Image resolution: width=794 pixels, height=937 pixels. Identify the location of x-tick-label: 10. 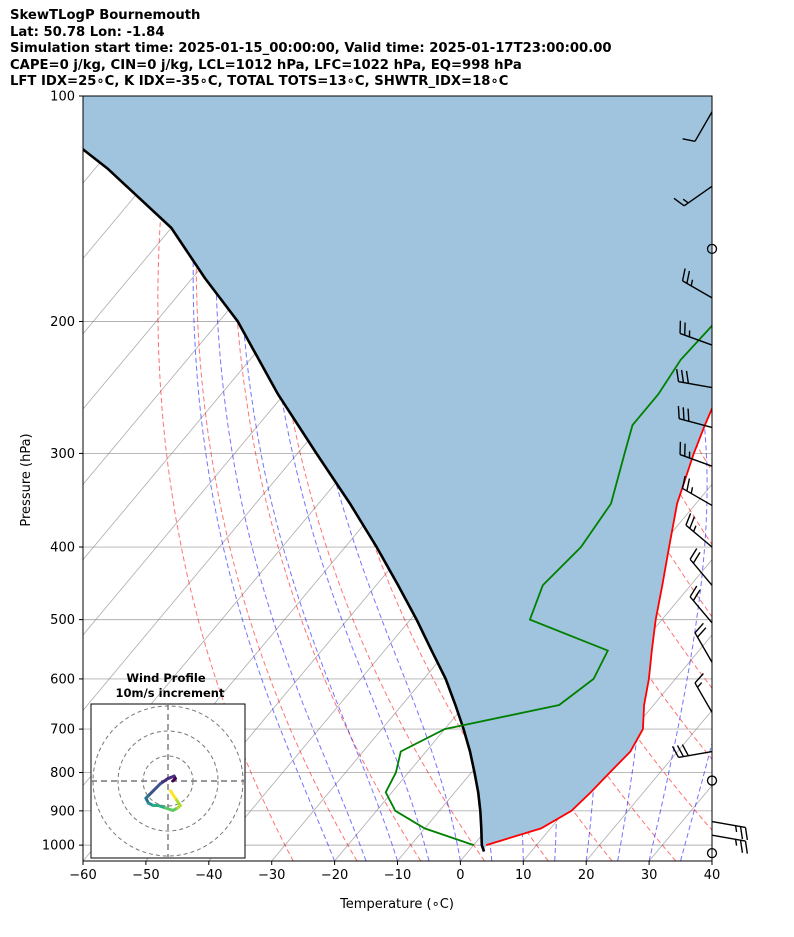
(523, 875).